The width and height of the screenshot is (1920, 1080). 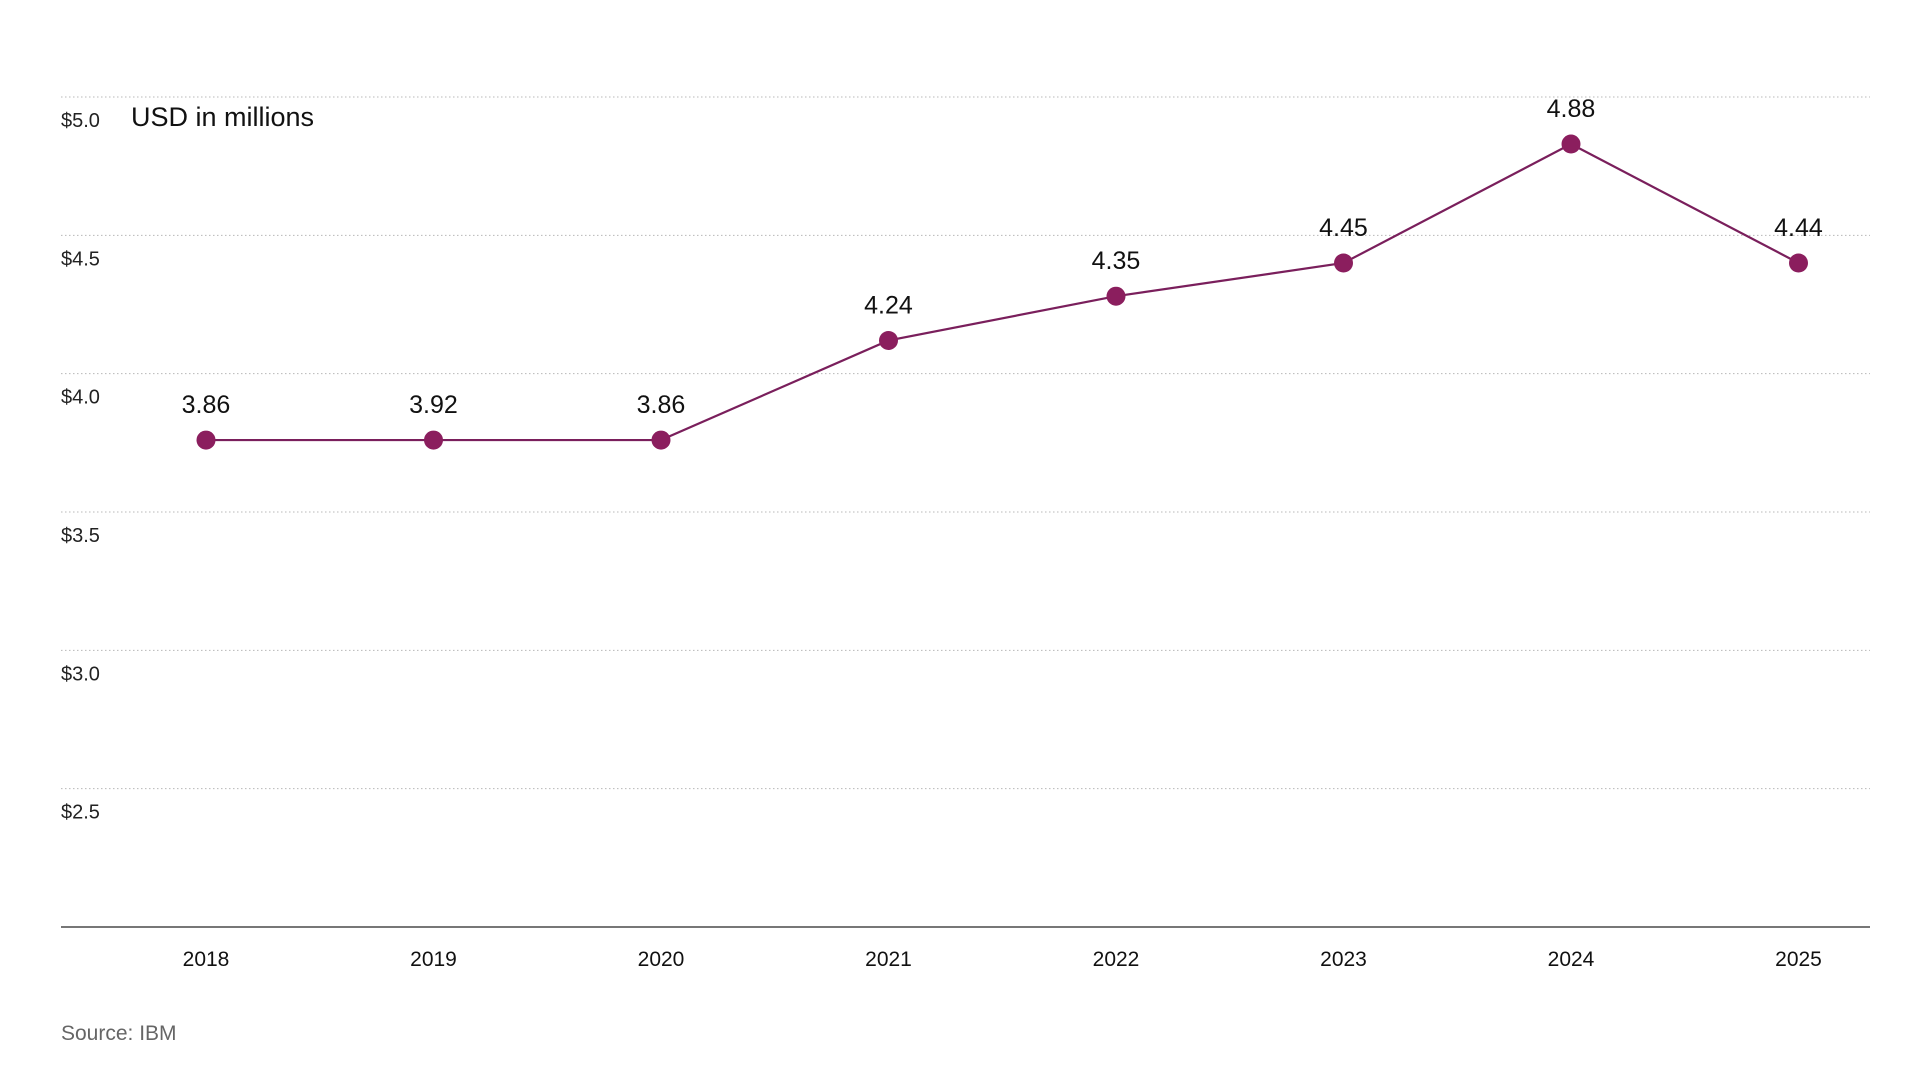 I want to click on x-tick-label: 2018, so click(x=206, y=959).